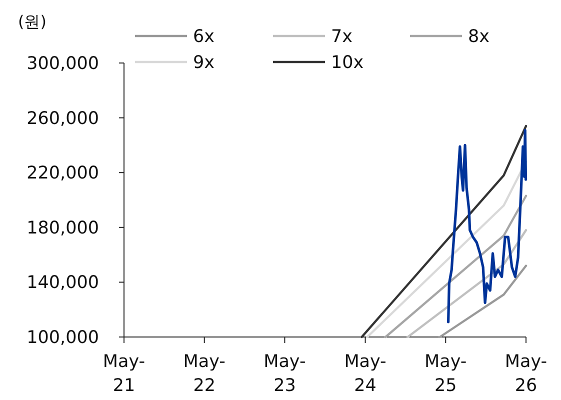 This screenshot has height=400, width=561. I want to click on y-tick-label: 140,000, so click(62, 283).